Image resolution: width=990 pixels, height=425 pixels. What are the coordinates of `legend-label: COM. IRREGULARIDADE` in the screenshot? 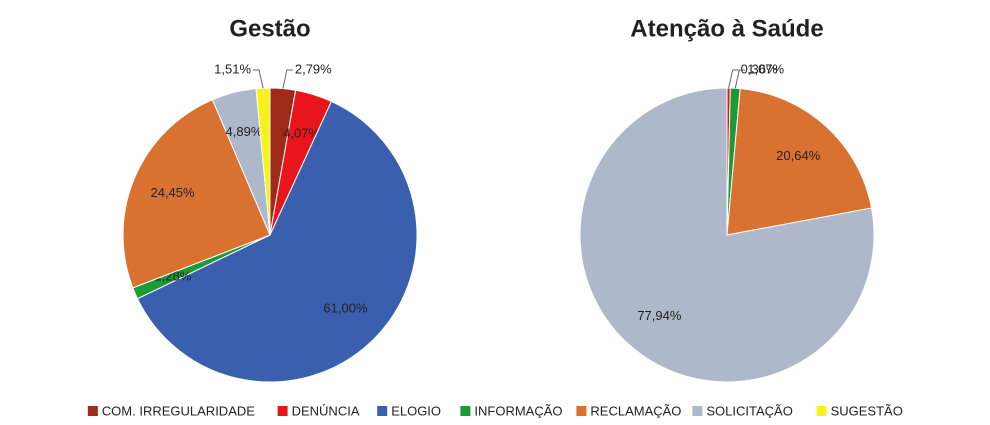 It's located at (178, 410).